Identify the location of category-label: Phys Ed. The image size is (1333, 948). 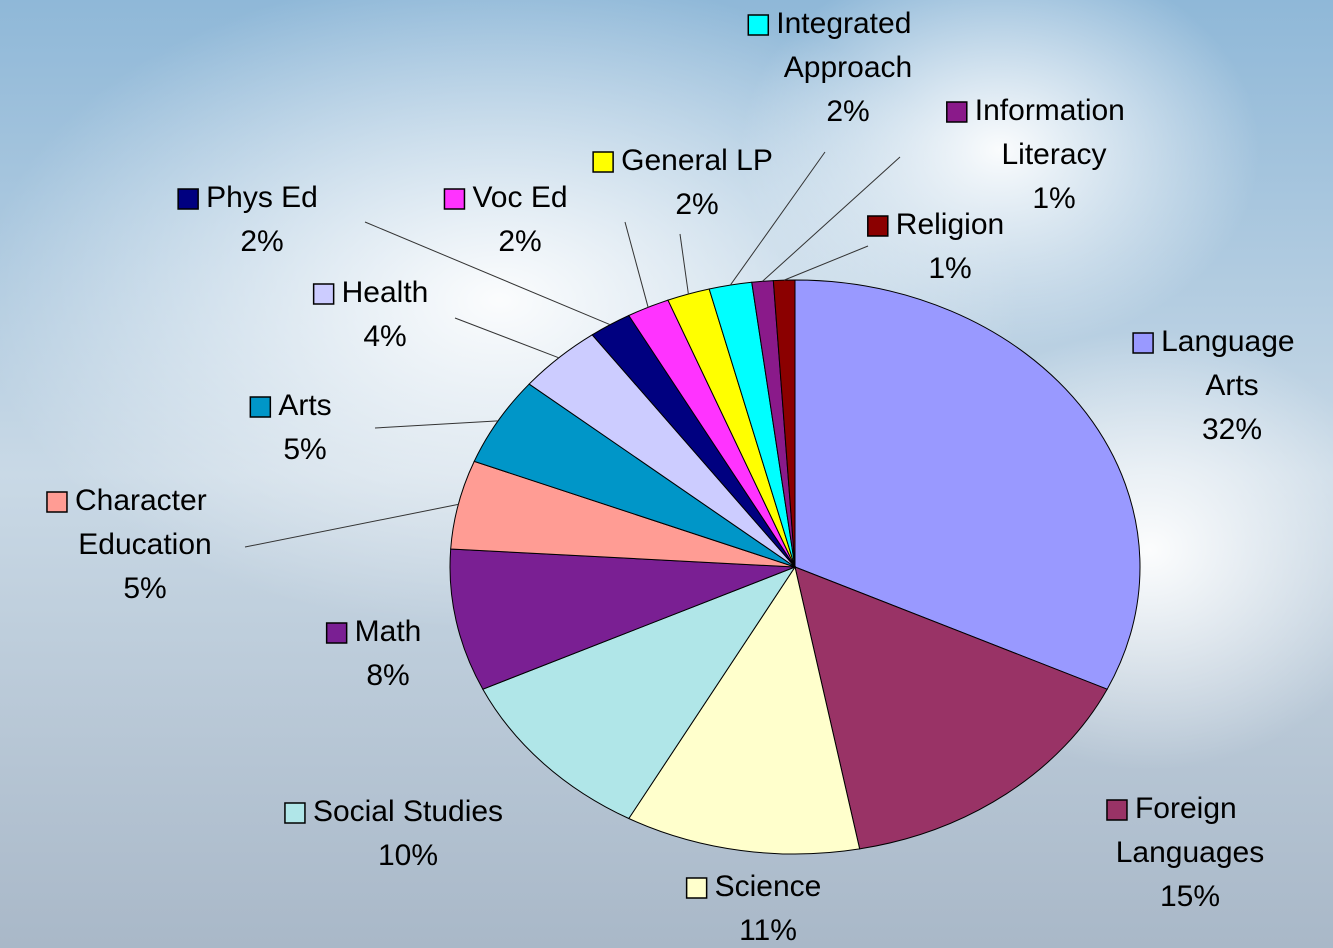
(262, 197).